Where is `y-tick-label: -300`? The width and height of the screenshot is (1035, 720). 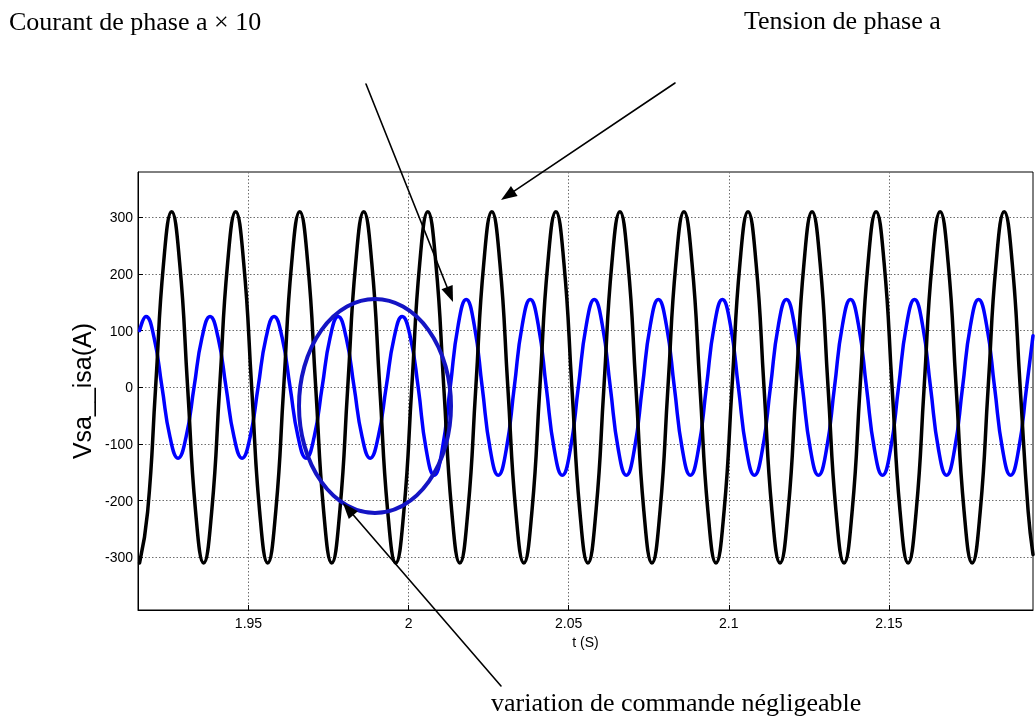 y-tick-label: -300 is located at coordinates (119, 557).